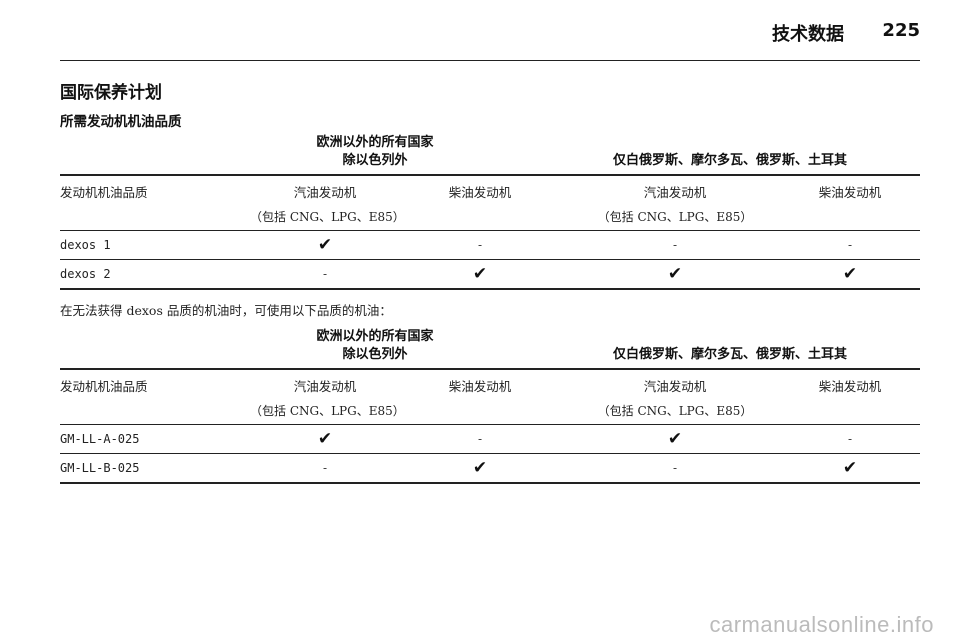 Image resolution: width=960 pixels, height=642 pixels. I want to click on chapter-title: 技术数据, so click(808, 34).